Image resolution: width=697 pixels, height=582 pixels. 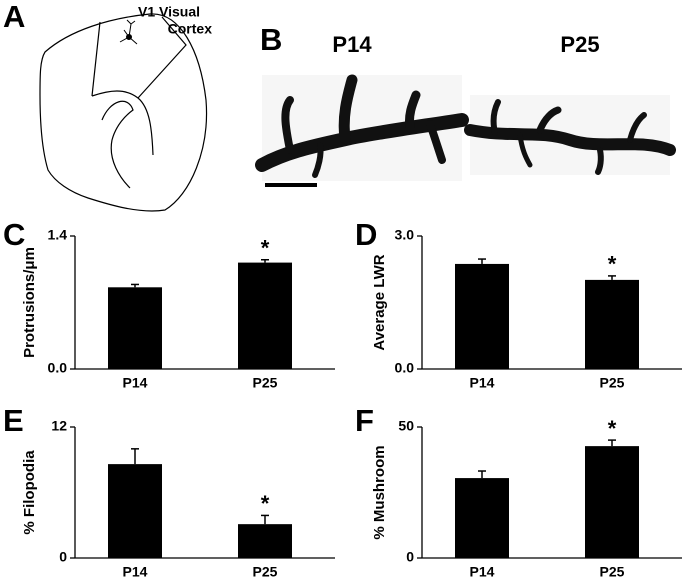 What do you see at coordinates (271, 39) in the screenshot?
I see `panel-letter: B` at bounding box center [271, 39].